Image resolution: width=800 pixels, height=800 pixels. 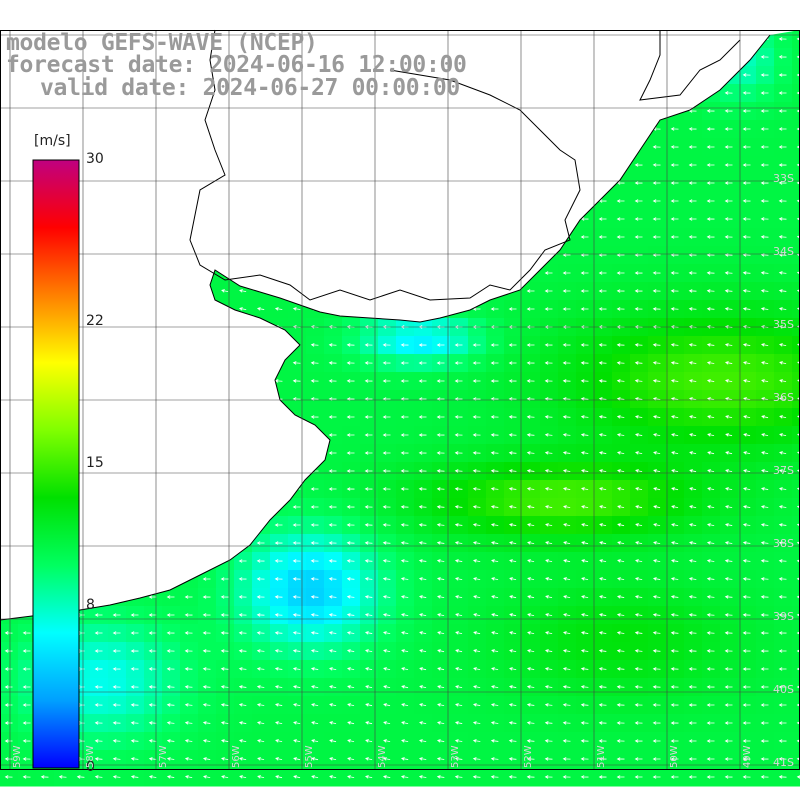 What do you see at coordinates (90, 604) in the screenshot?
I see `colorbar-tick-label: 8` at bounding box center [90, 604].